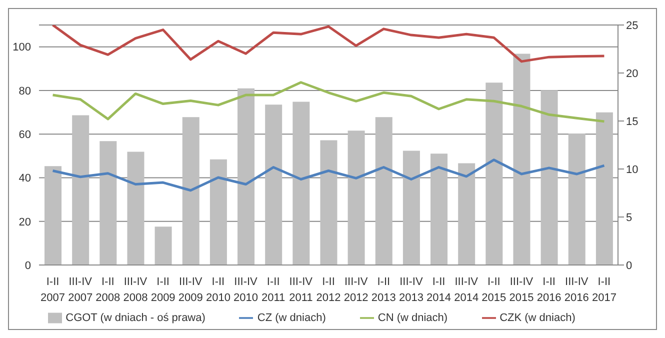 The width and height of the screenshot is (665, 338). I want to click on legend-label: CGOT (w dniach - oś prawa), so click(136, 318).